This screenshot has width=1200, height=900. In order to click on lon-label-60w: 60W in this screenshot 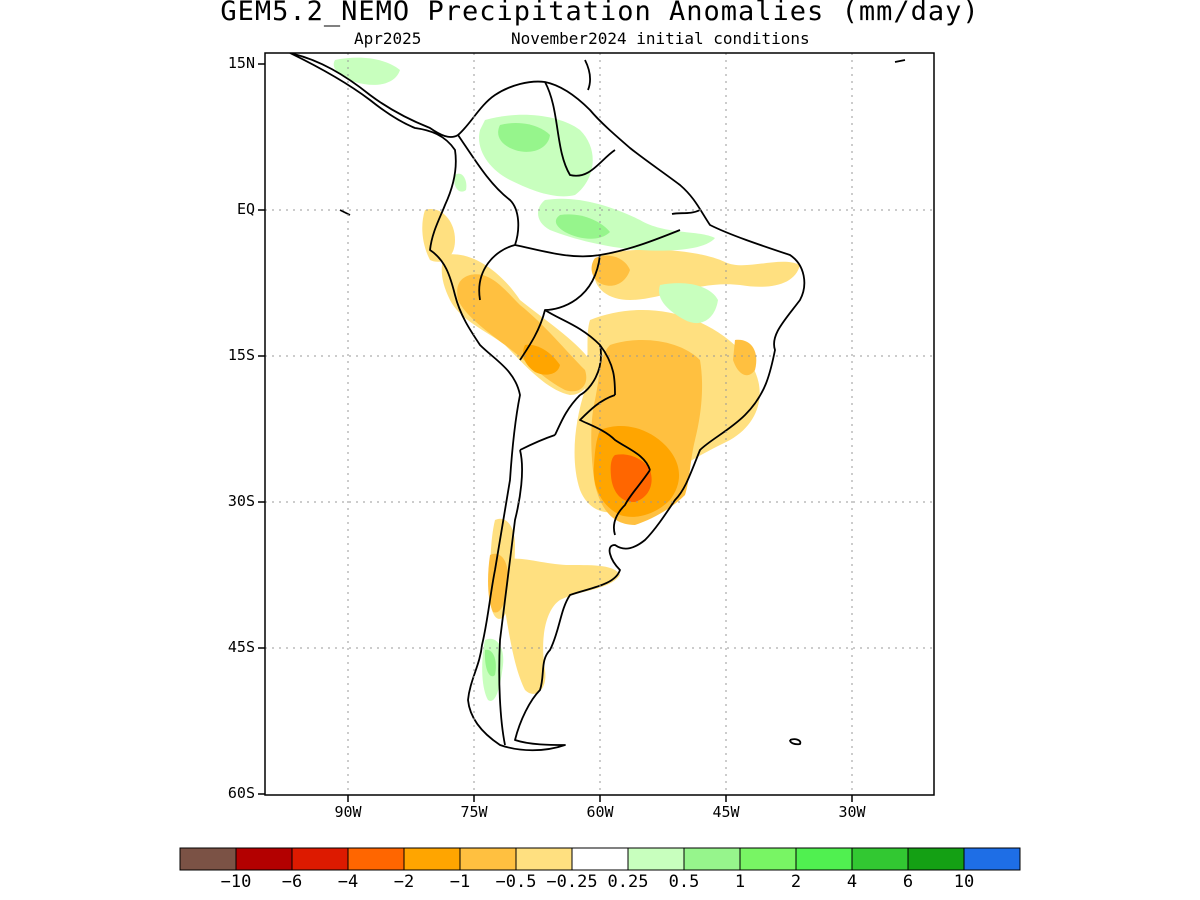, I will do `click(600, 812)`.